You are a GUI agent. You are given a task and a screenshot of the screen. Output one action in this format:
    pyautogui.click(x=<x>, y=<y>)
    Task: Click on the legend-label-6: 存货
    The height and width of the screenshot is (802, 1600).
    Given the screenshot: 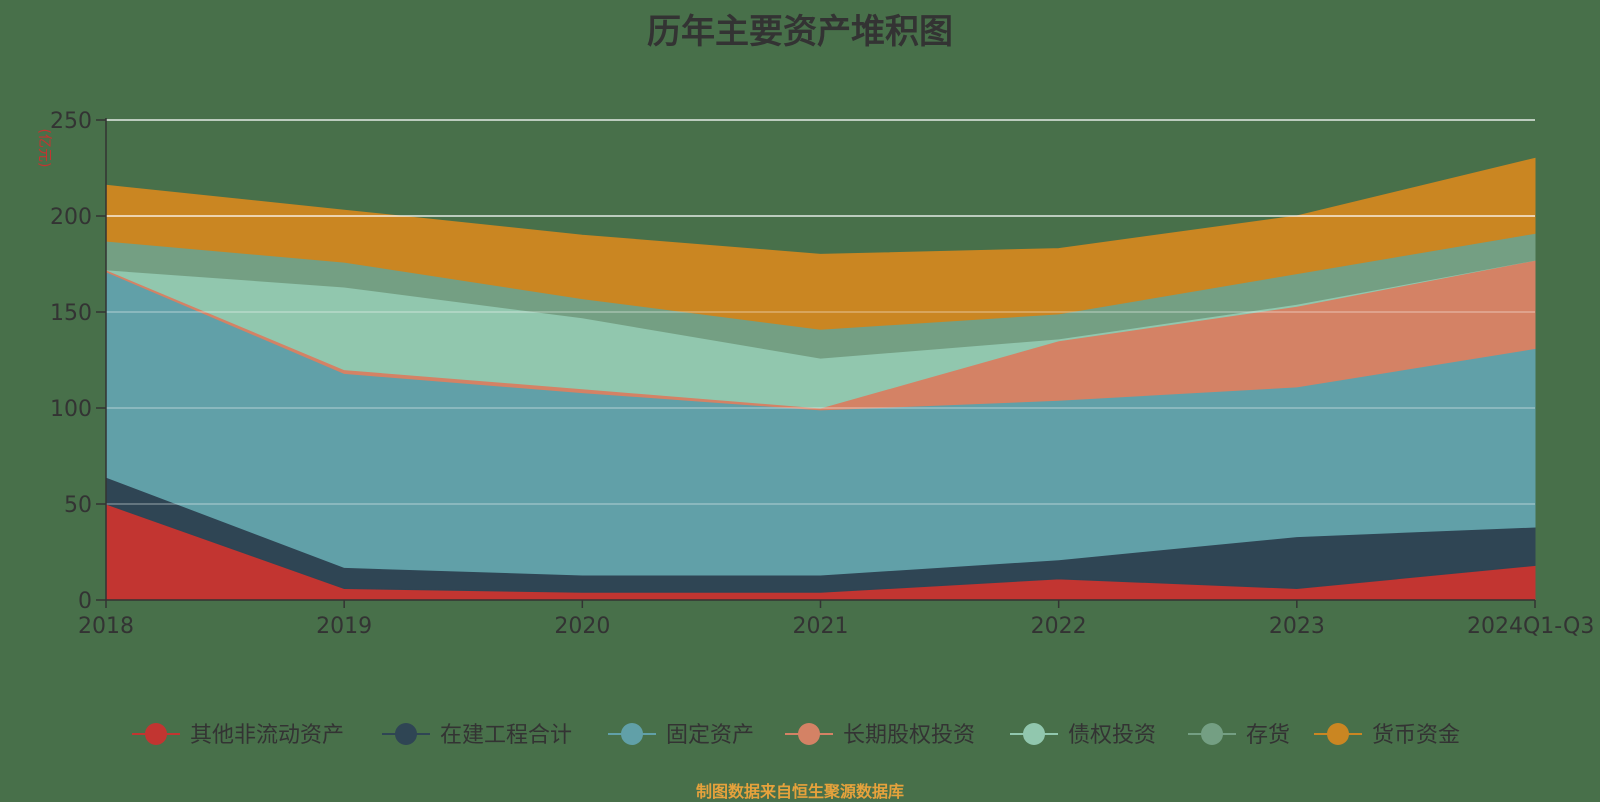 What is the action you would take?
    pyautogui.click(x=1268, y=735)
    